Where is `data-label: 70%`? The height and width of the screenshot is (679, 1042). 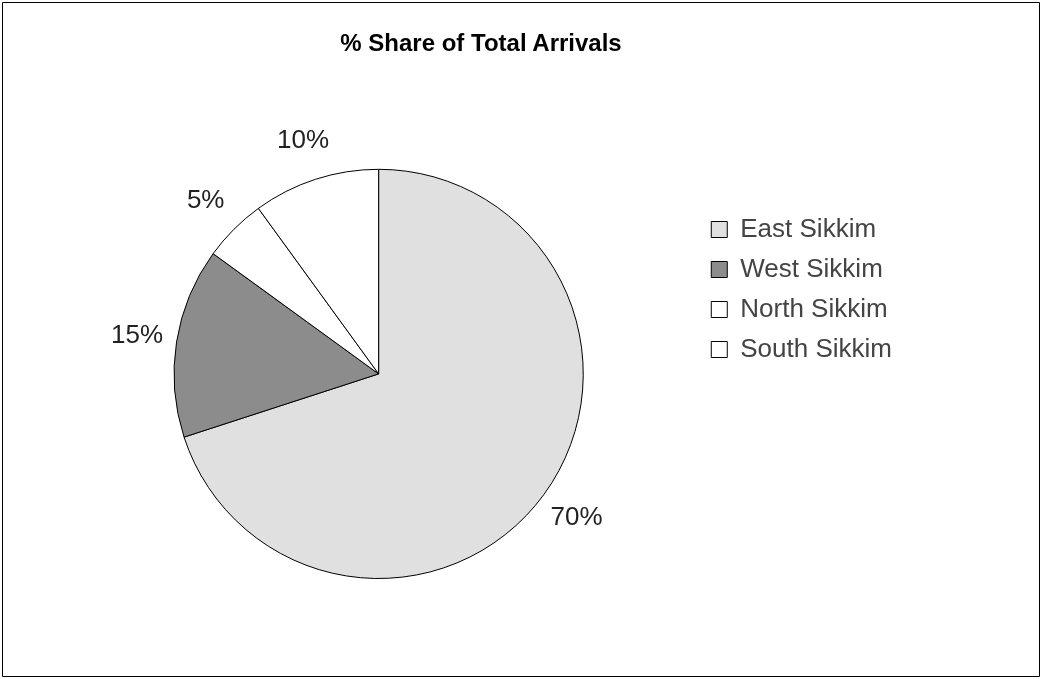
data-label: 70% is located at coordinates (576, 515).